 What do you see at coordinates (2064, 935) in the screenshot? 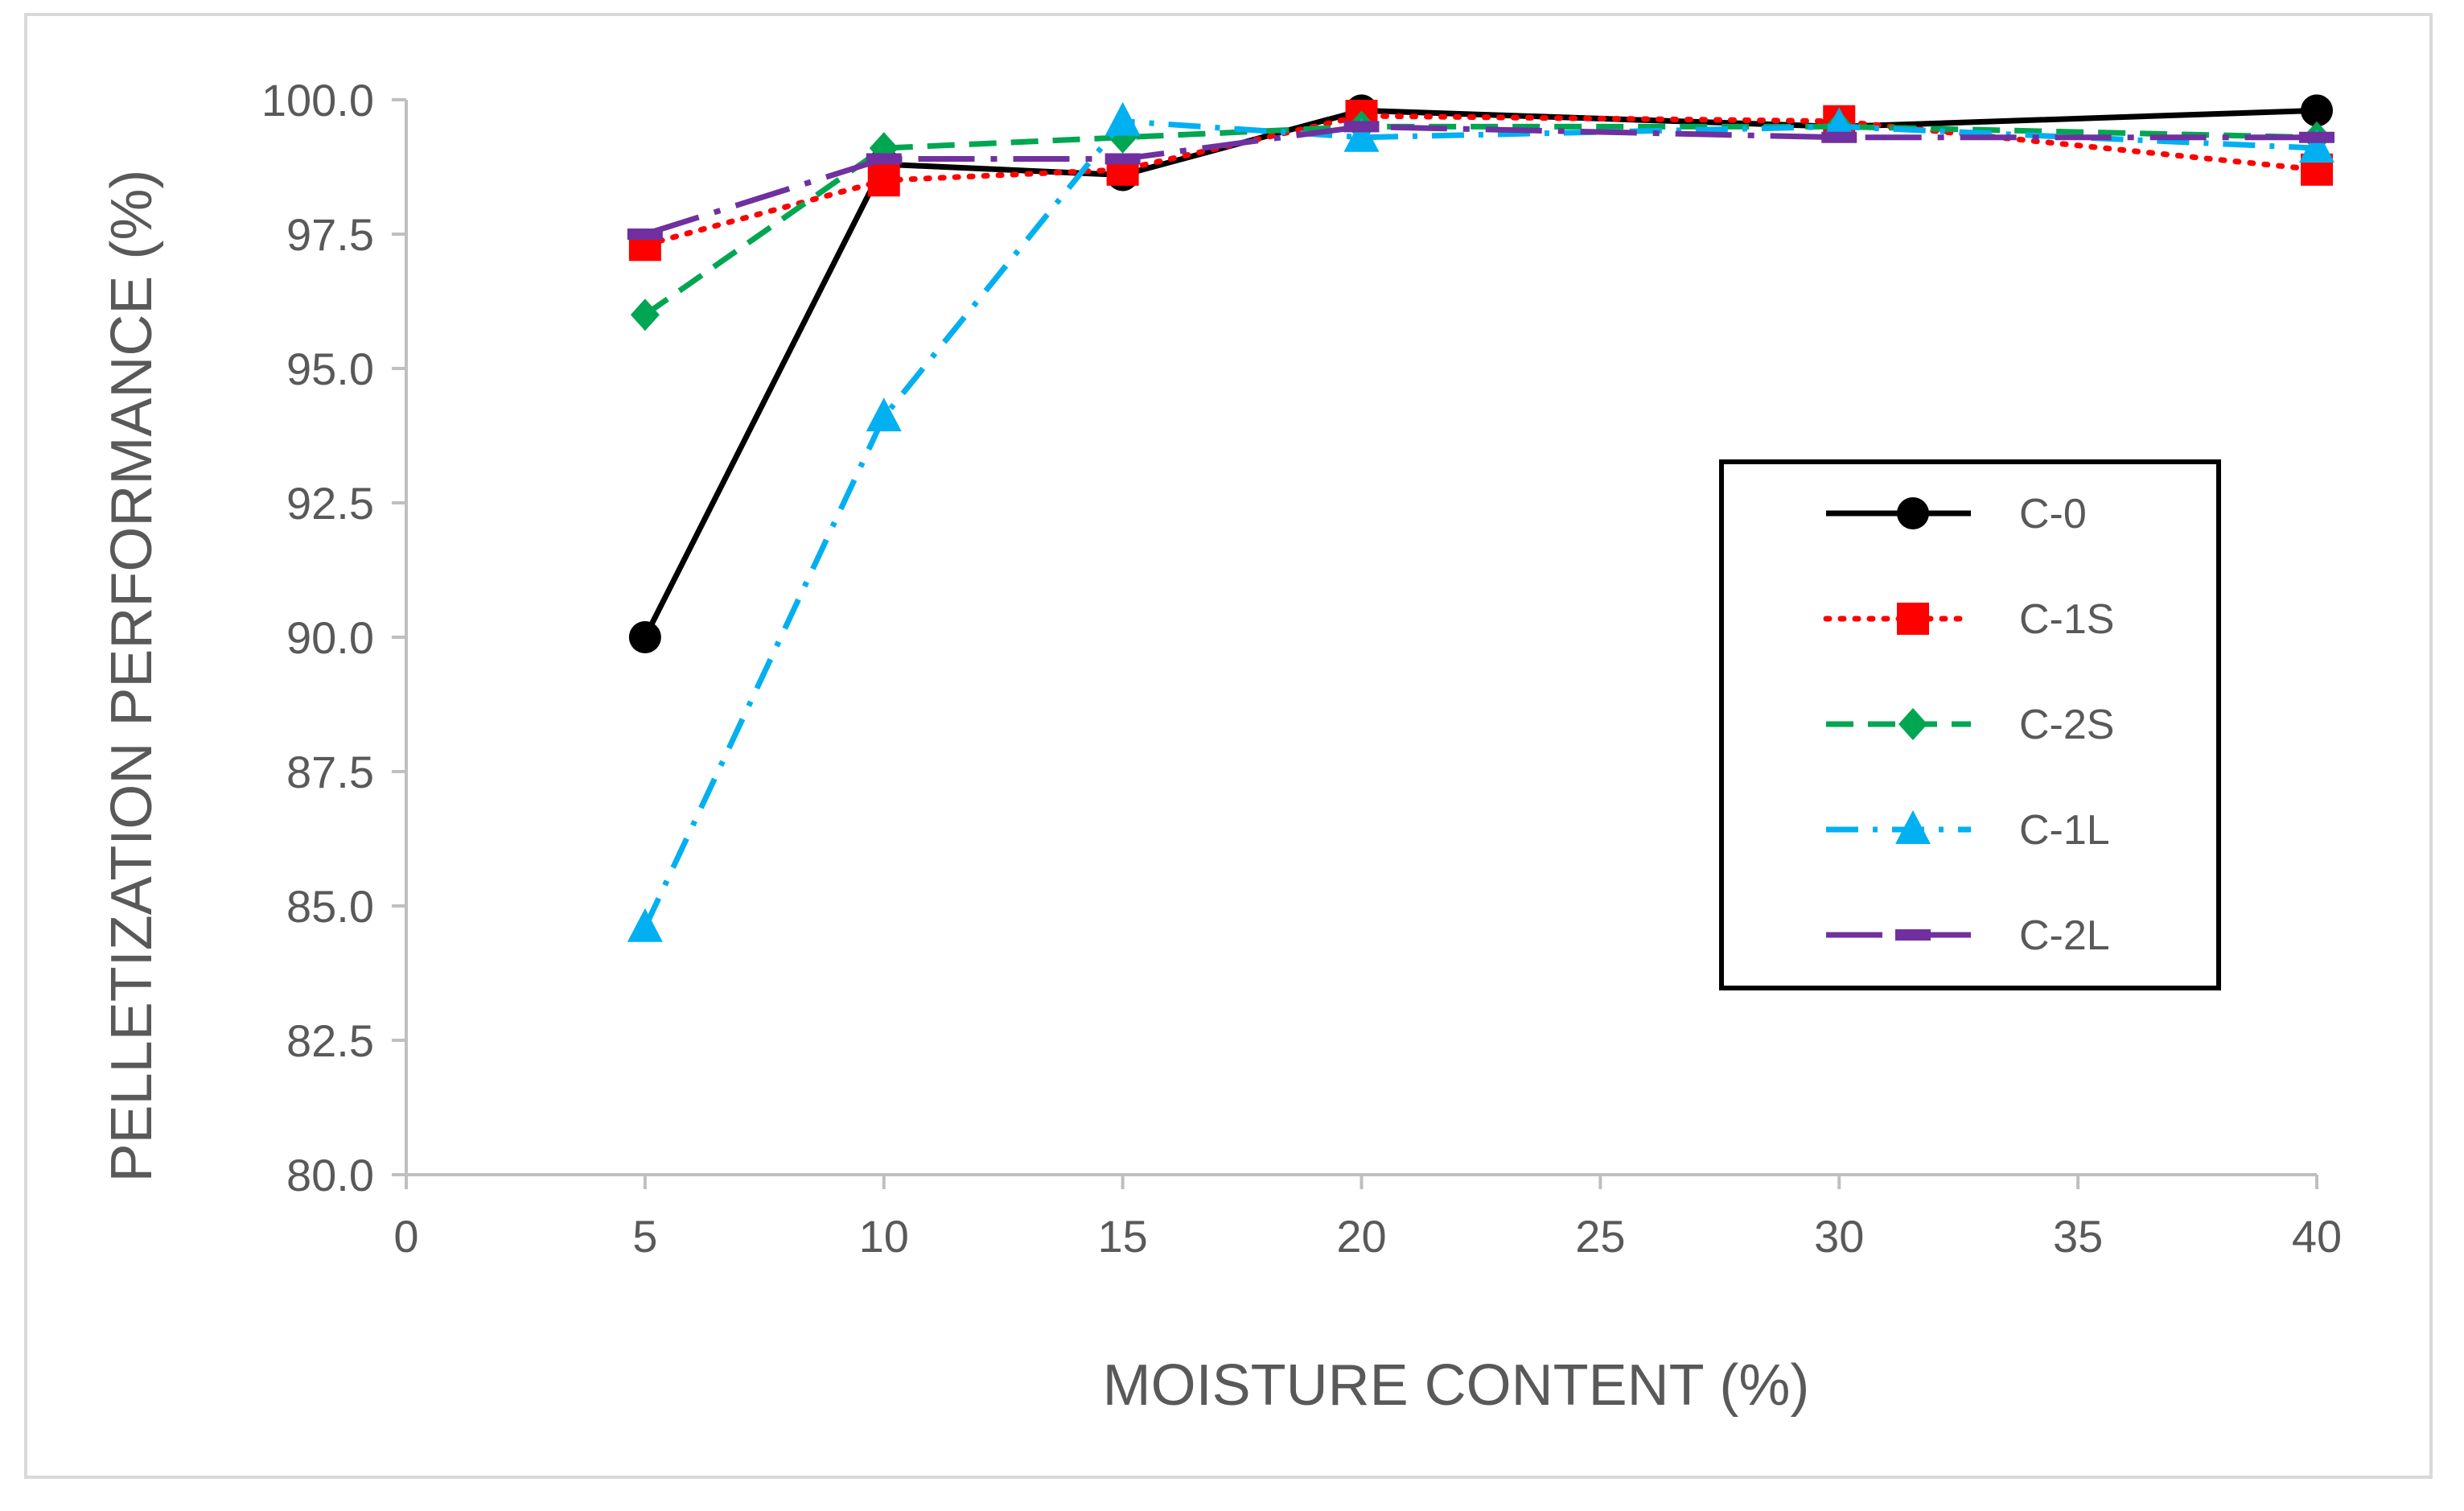
I see `legend-label-c2l: C-2L` at bounding box center [2064, 935].